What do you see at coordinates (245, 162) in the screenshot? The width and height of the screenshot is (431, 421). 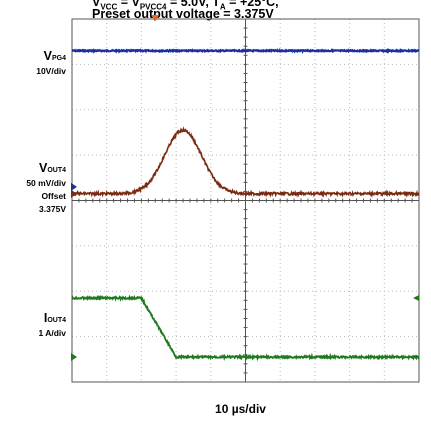 I see `vout4-trace` at bounding box center [245, 162].